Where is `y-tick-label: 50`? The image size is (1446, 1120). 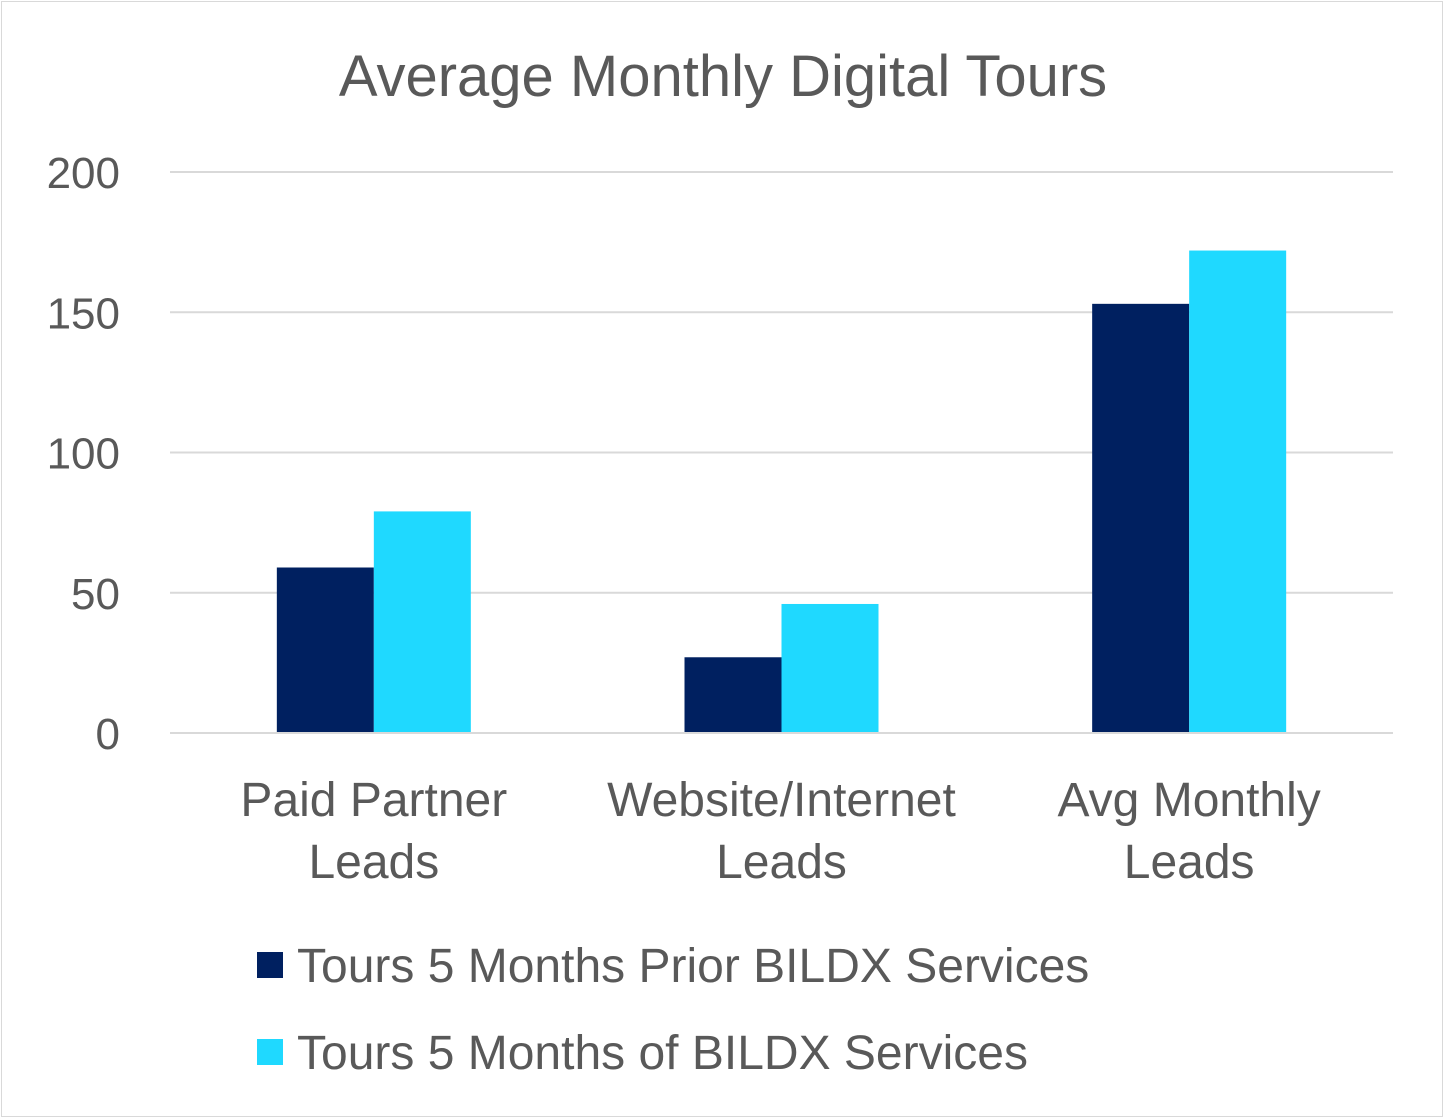 y-tick-label: 50 is located at coordinates (95, 594).